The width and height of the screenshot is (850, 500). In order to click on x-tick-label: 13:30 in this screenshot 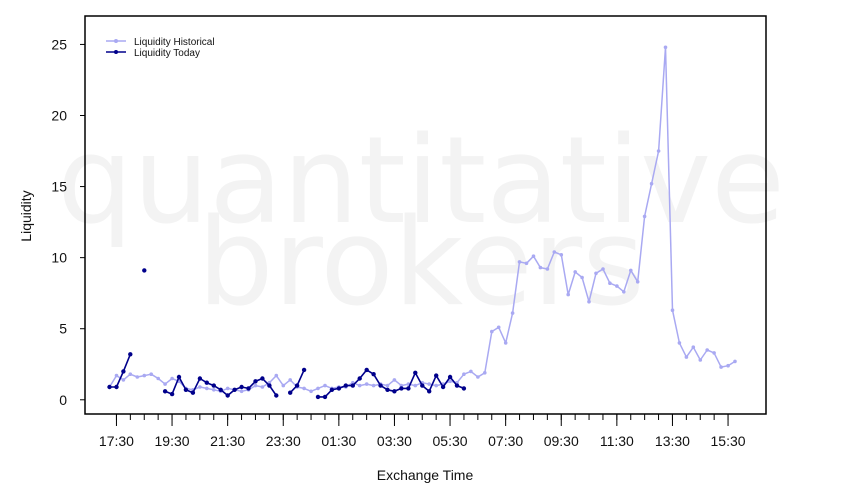, I will do `click(672, 441)`.